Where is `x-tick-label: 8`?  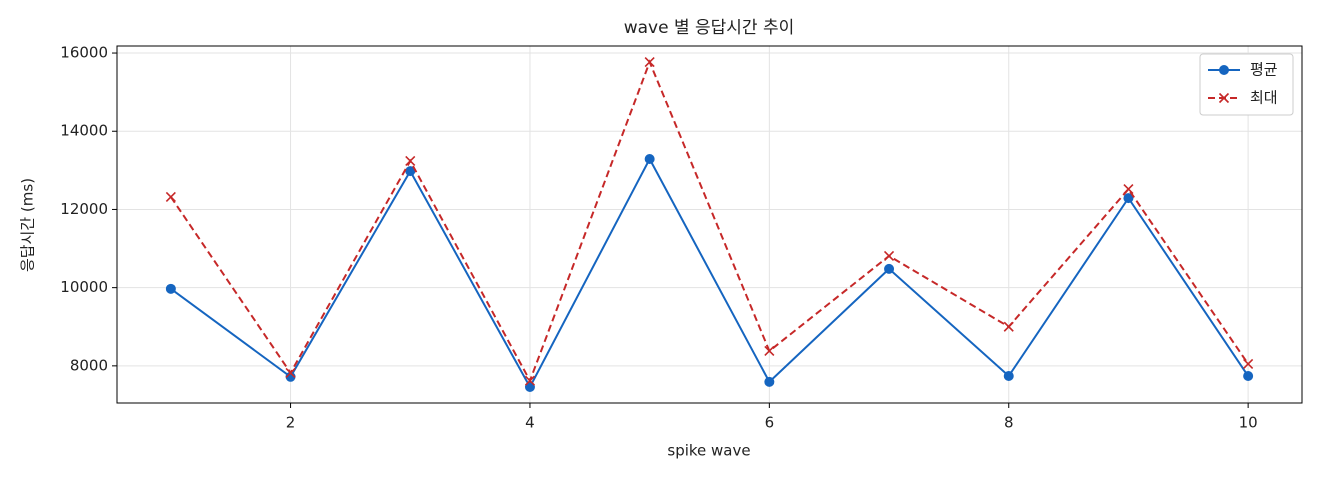
x-tick-label: 8 is located at coordinates (1009, 423).